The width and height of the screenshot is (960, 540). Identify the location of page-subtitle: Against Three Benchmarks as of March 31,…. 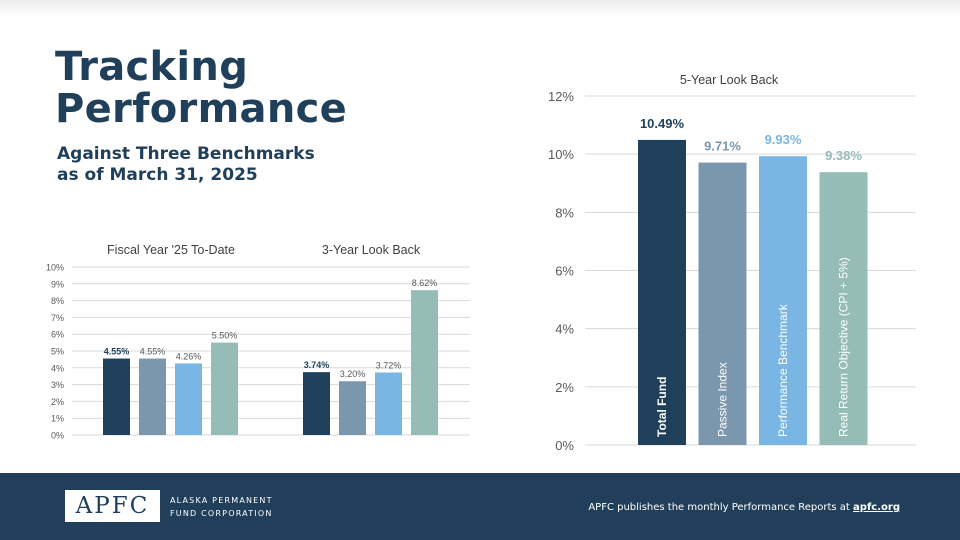
(186, 165).